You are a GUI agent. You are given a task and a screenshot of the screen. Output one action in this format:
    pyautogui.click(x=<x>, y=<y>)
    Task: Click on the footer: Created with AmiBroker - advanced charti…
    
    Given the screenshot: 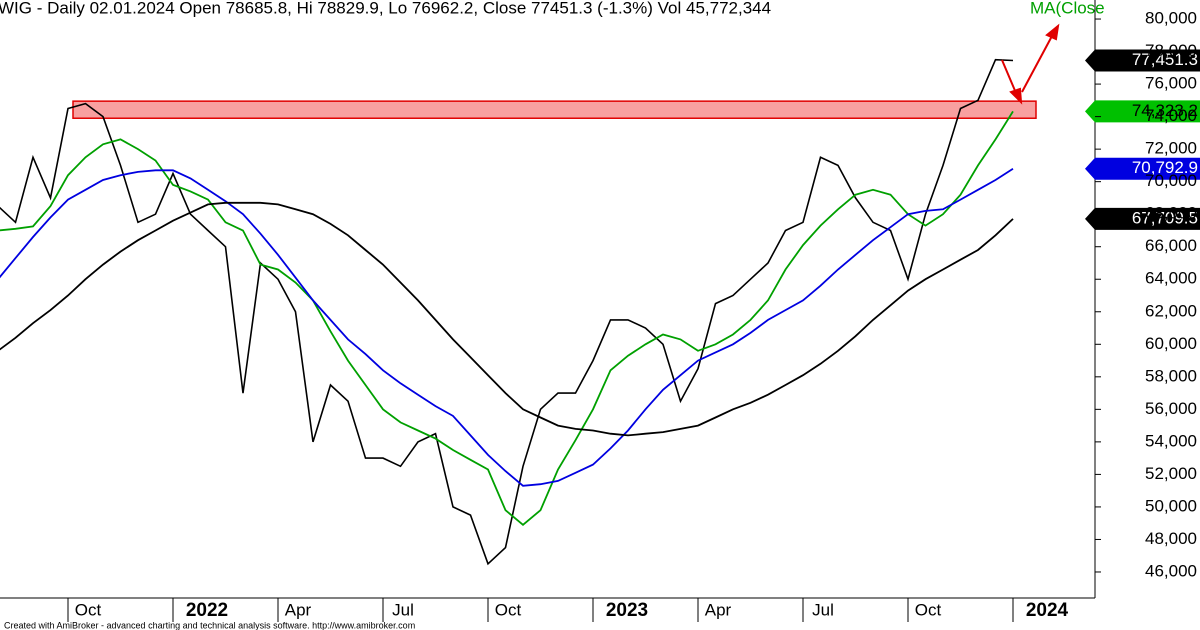 What is the action you would take?
    pyautogui.click(x=209, y=625)
    